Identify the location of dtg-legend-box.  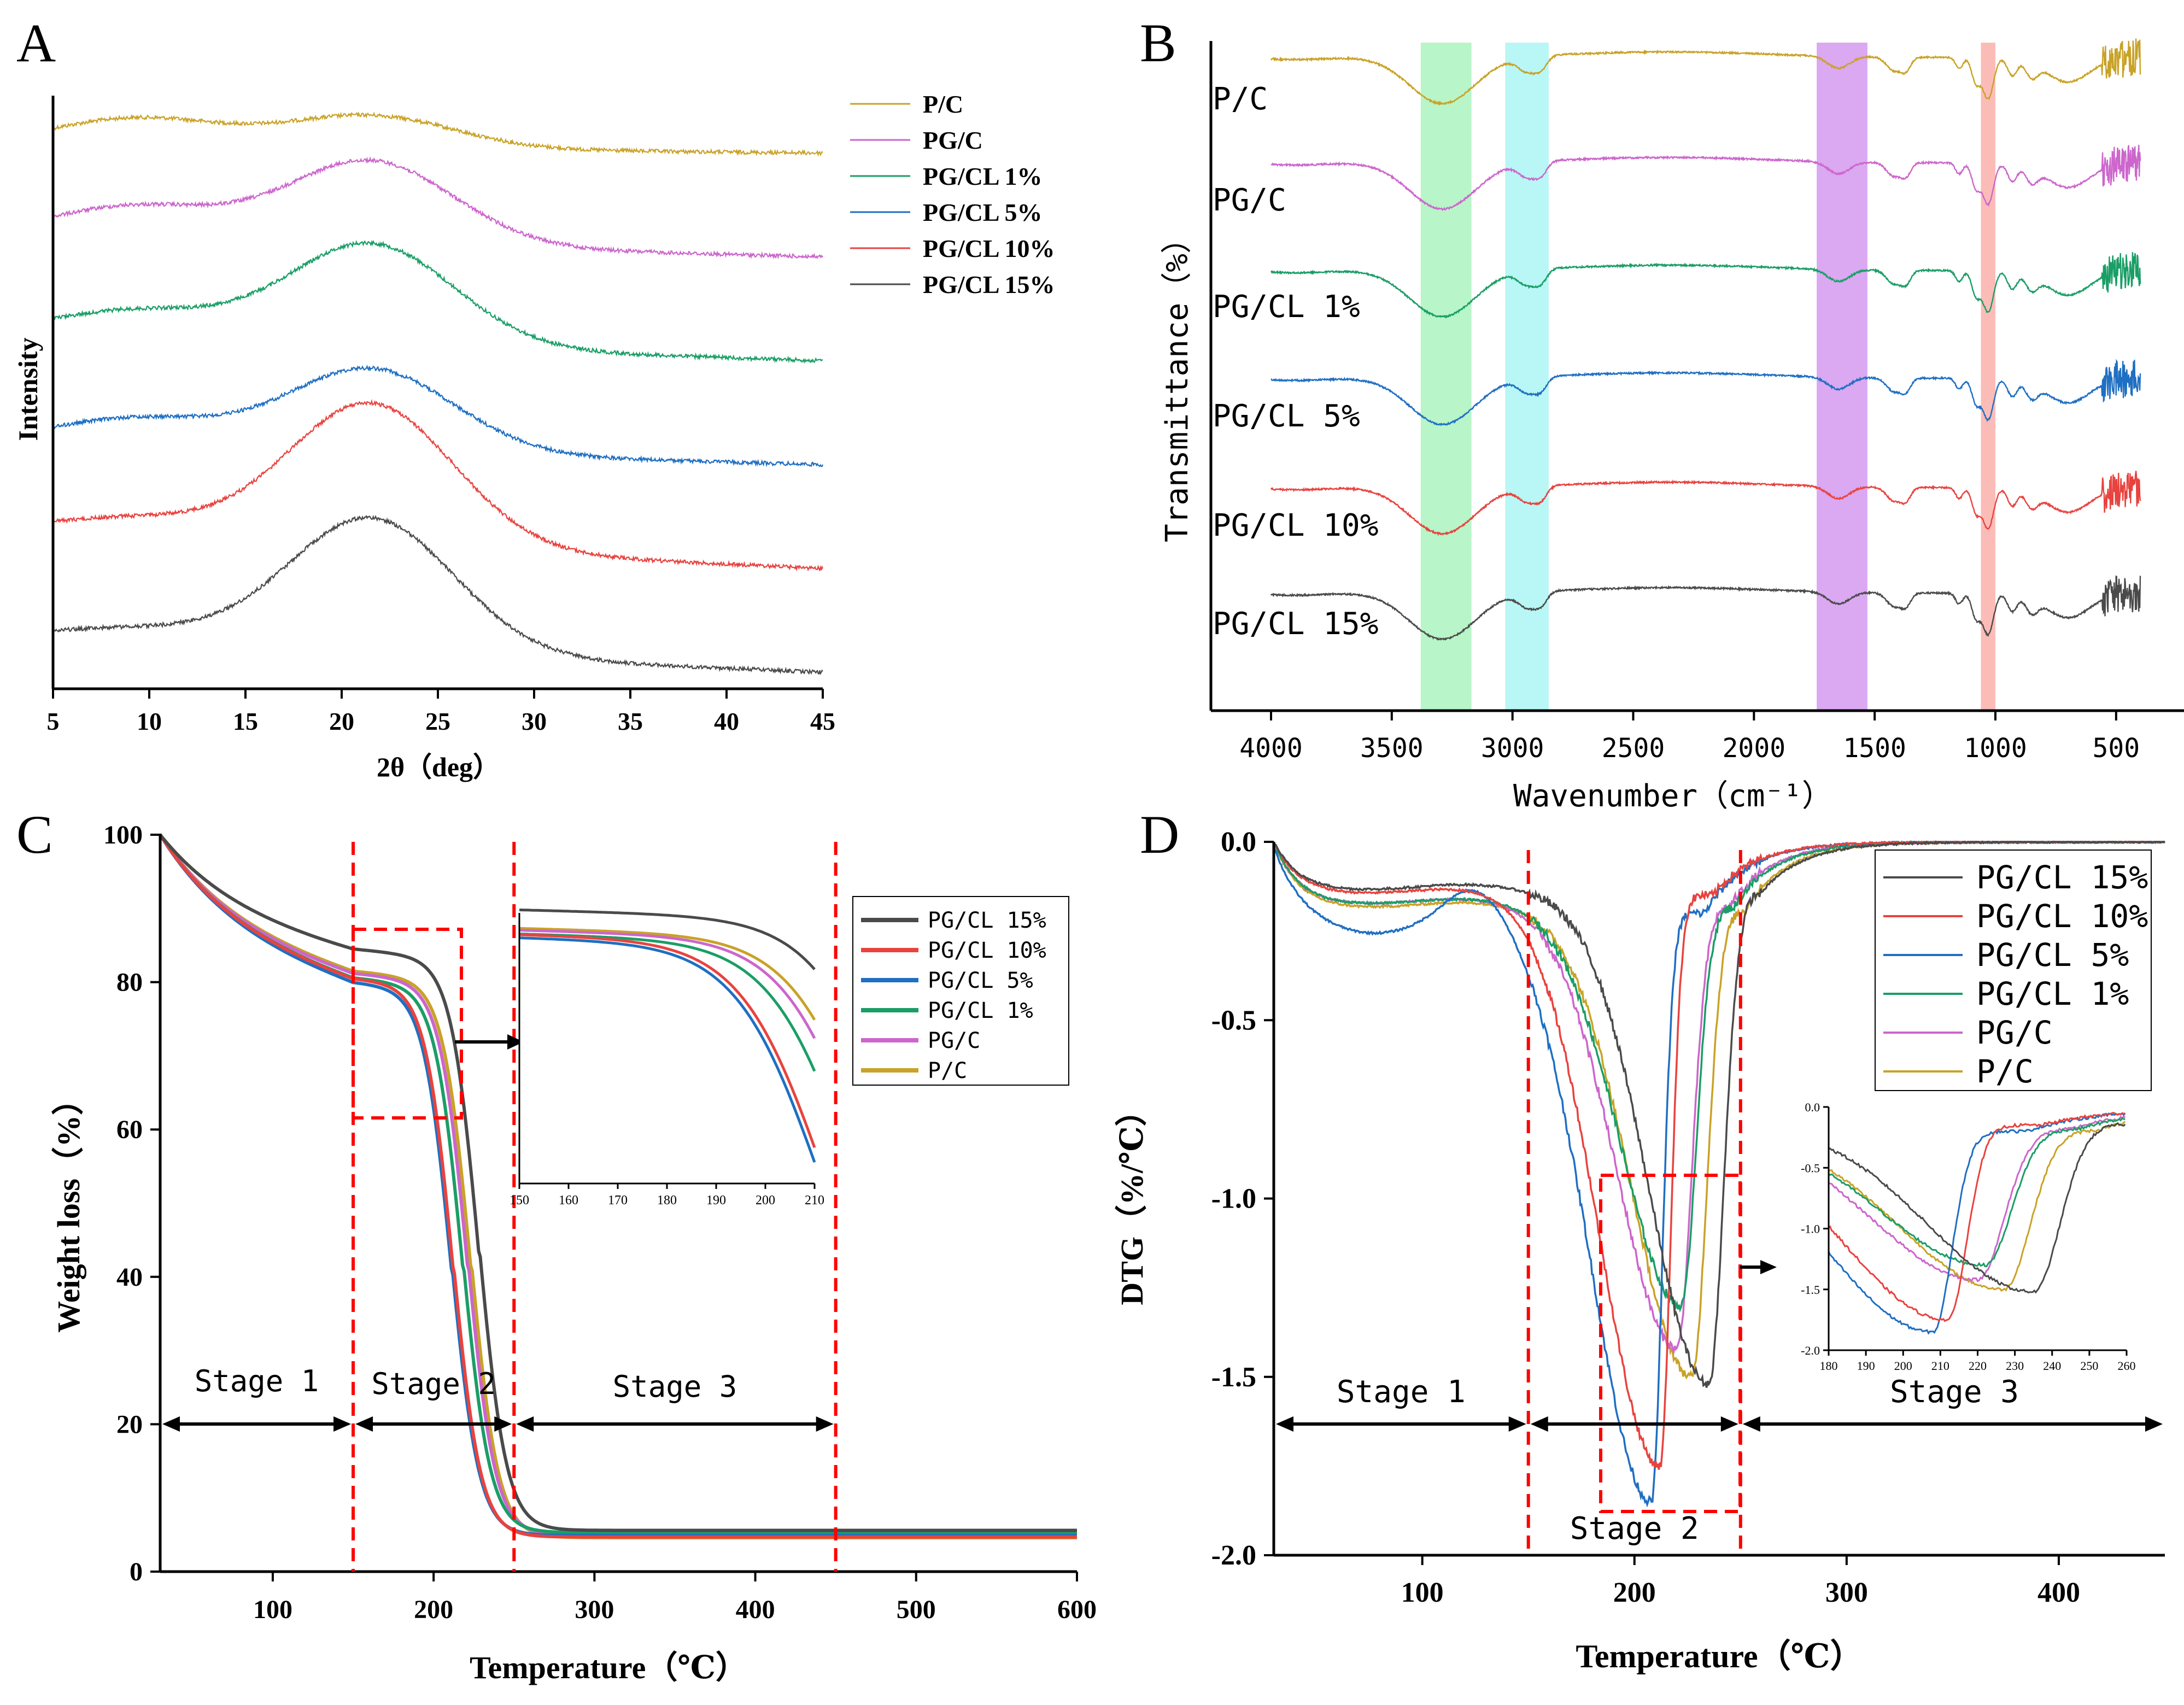
(2013, 970).